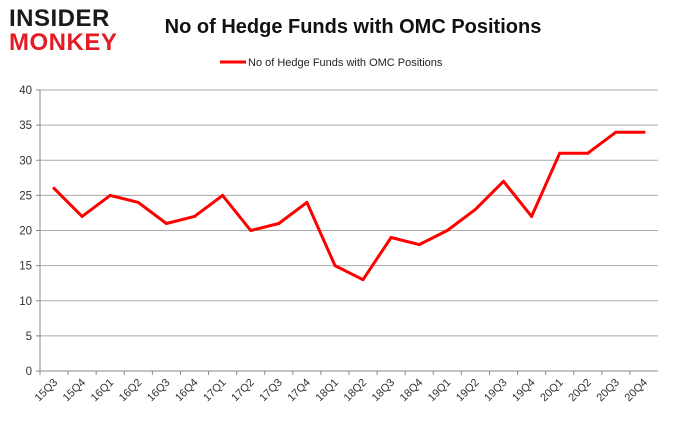 The image size is (678, 431). I want to click on x-tick-label: 20Q1, so click(552, 391).